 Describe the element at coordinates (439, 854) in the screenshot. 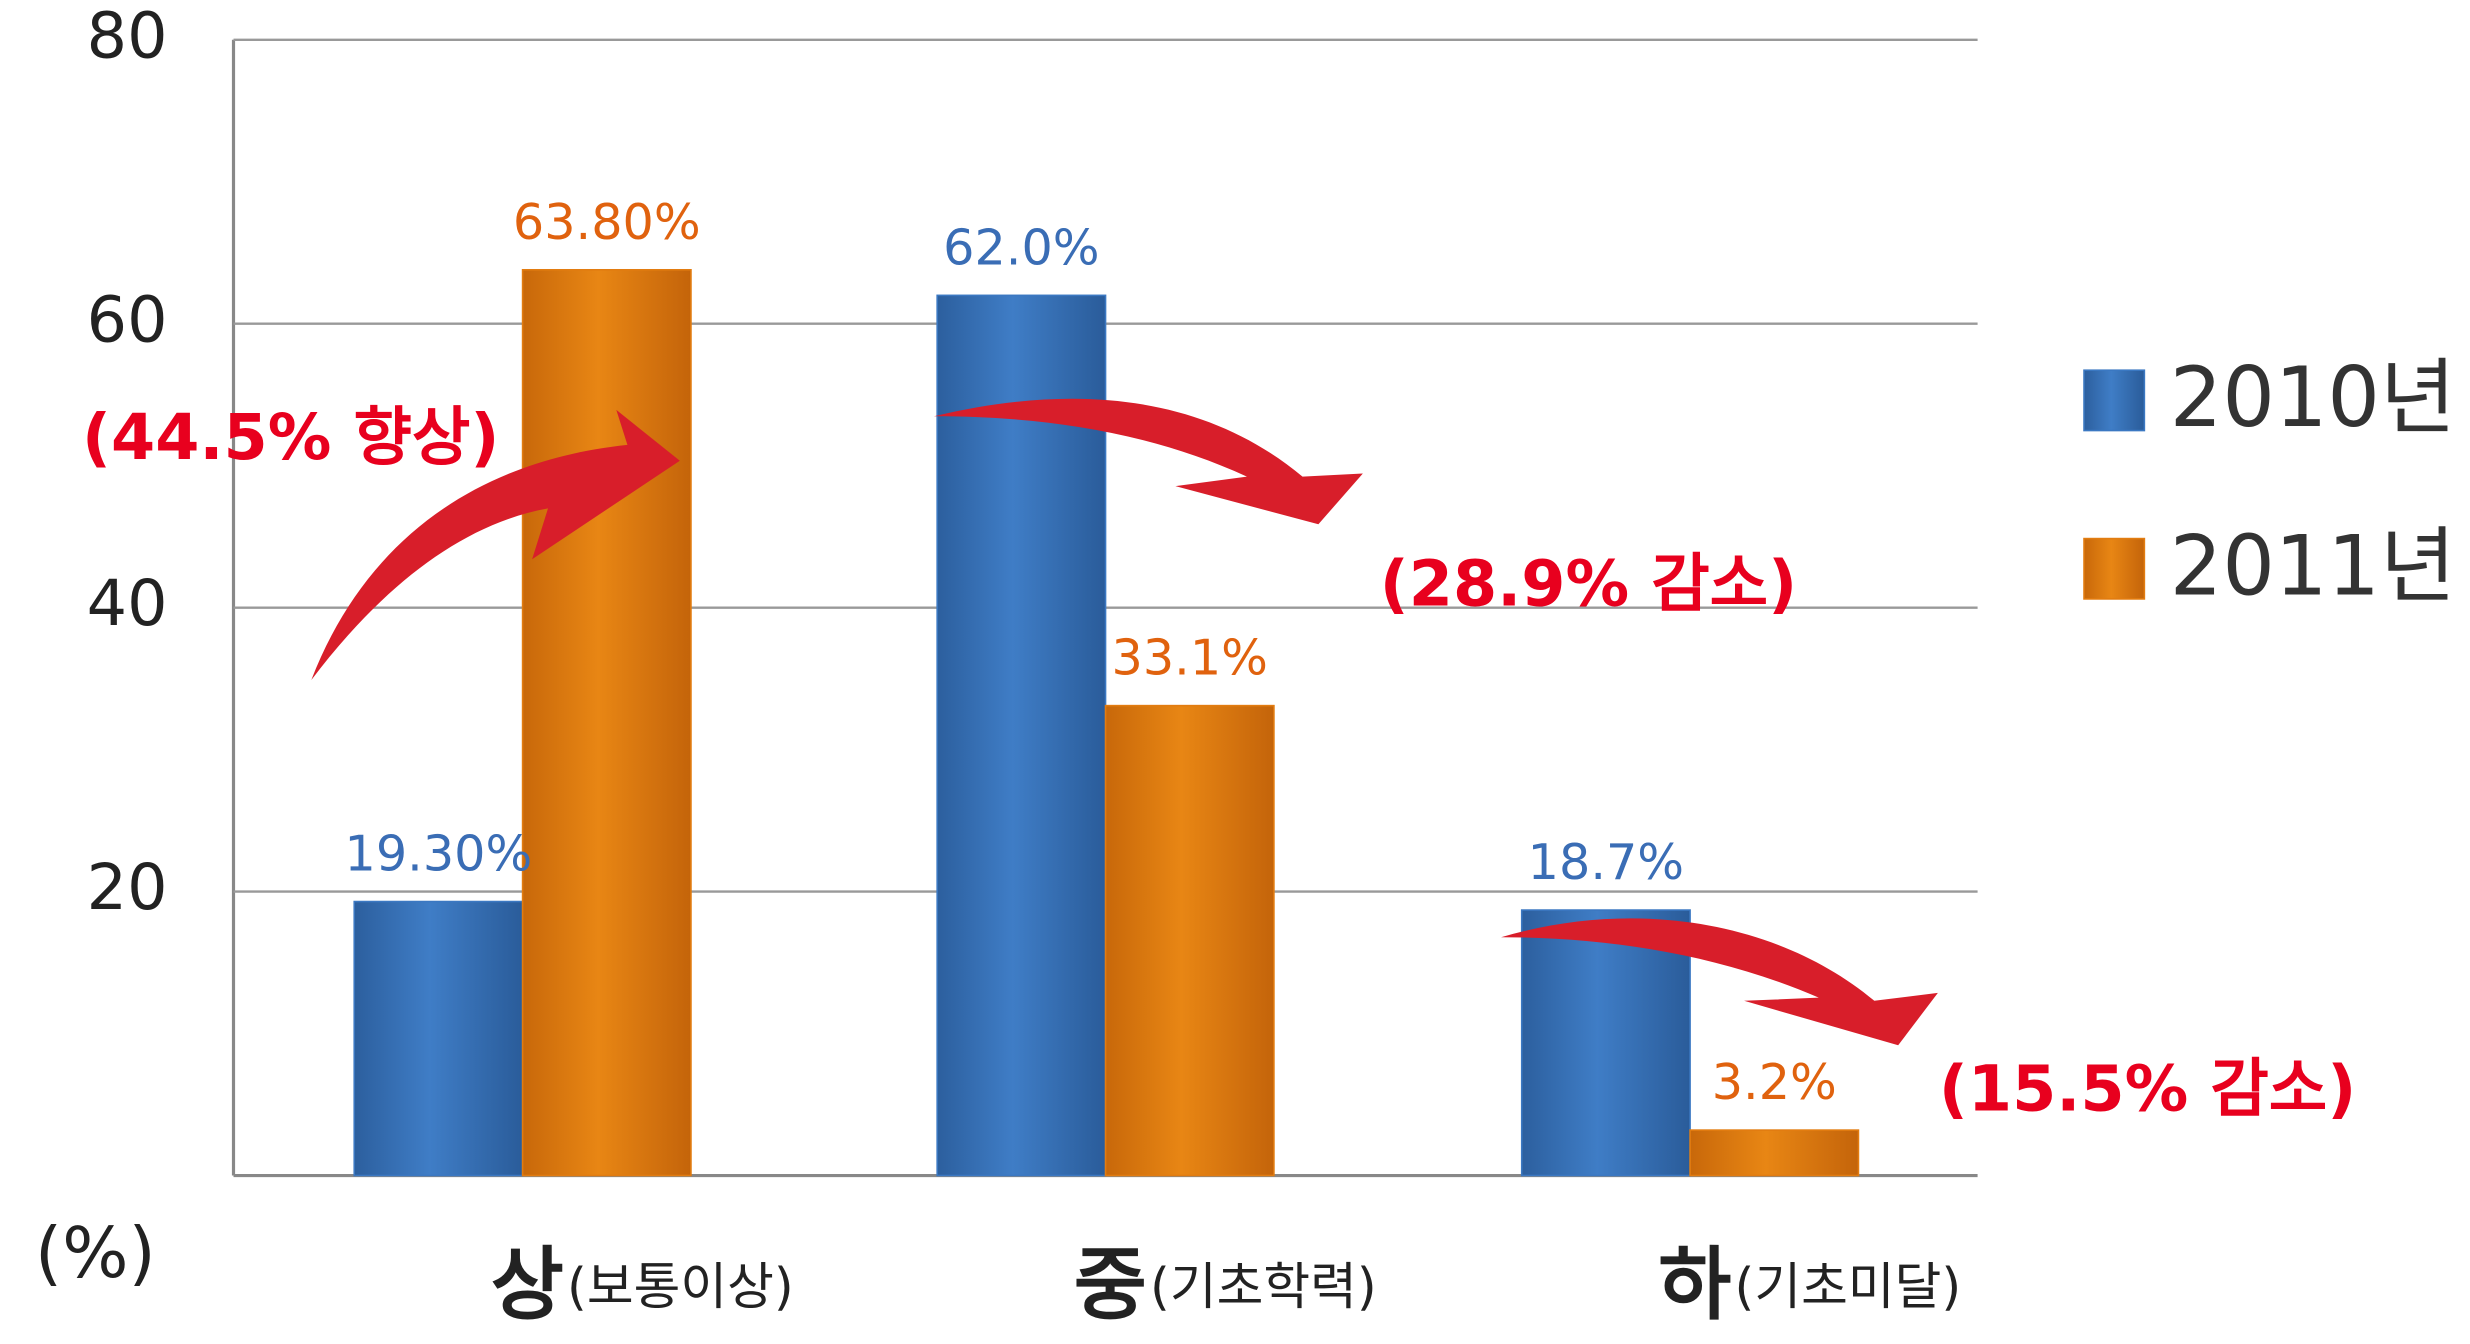

I see `value-label: 19.30%` at that location.